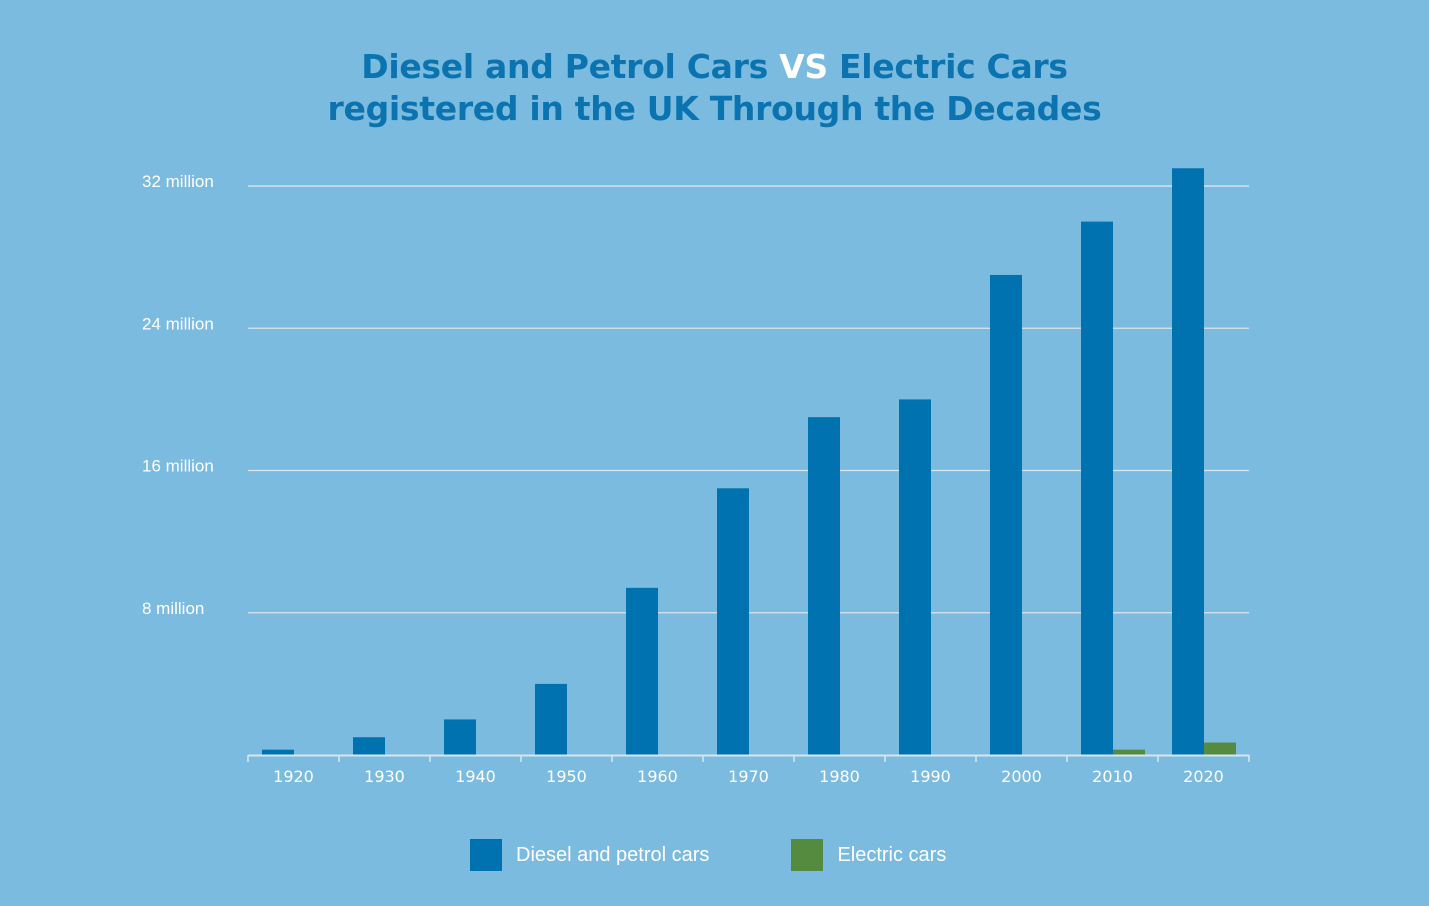 This screenshot has width=1429, height=906. I want to click on title-vs: VS, so click(803, 66).